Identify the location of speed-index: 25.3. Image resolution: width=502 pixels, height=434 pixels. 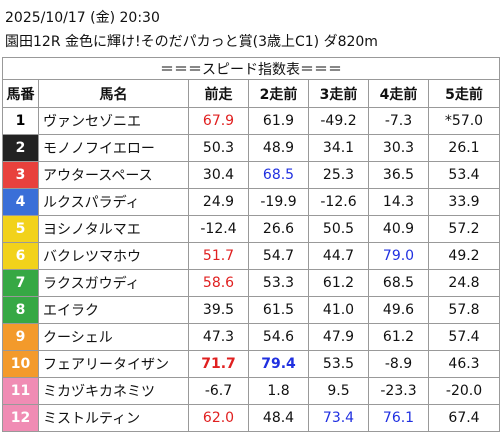
(338, 175).